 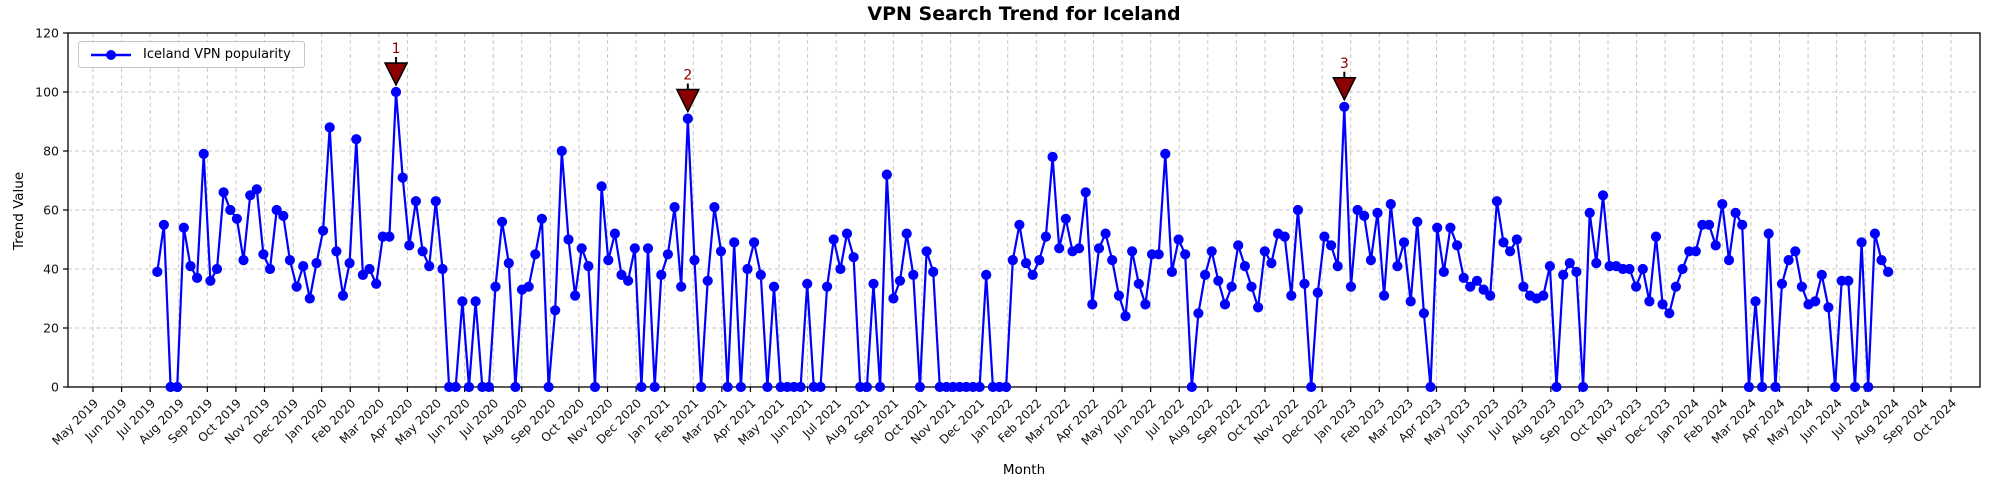 I want to click on annotation-number: 3, so click(x=1344, y=64).